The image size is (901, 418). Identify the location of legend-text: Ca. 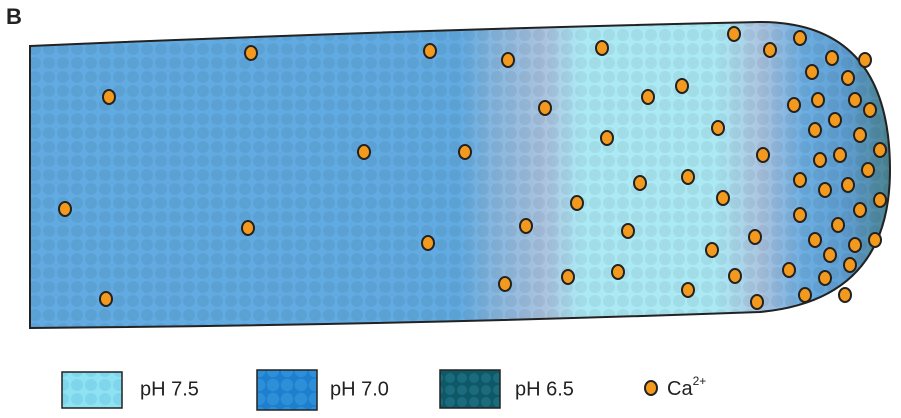
(680, 389).